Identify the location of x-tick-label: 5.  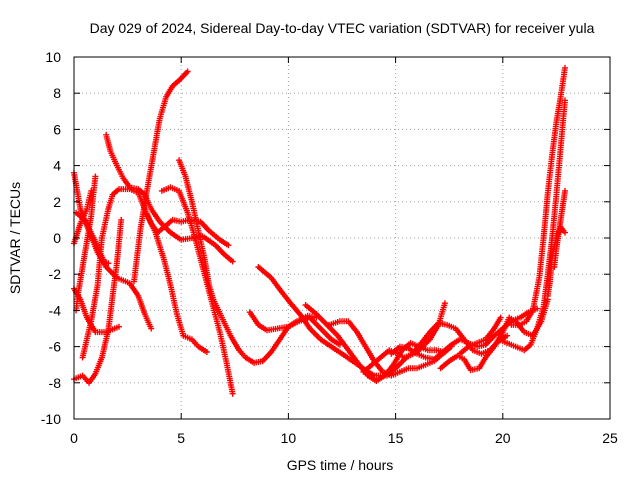
(181, 438).